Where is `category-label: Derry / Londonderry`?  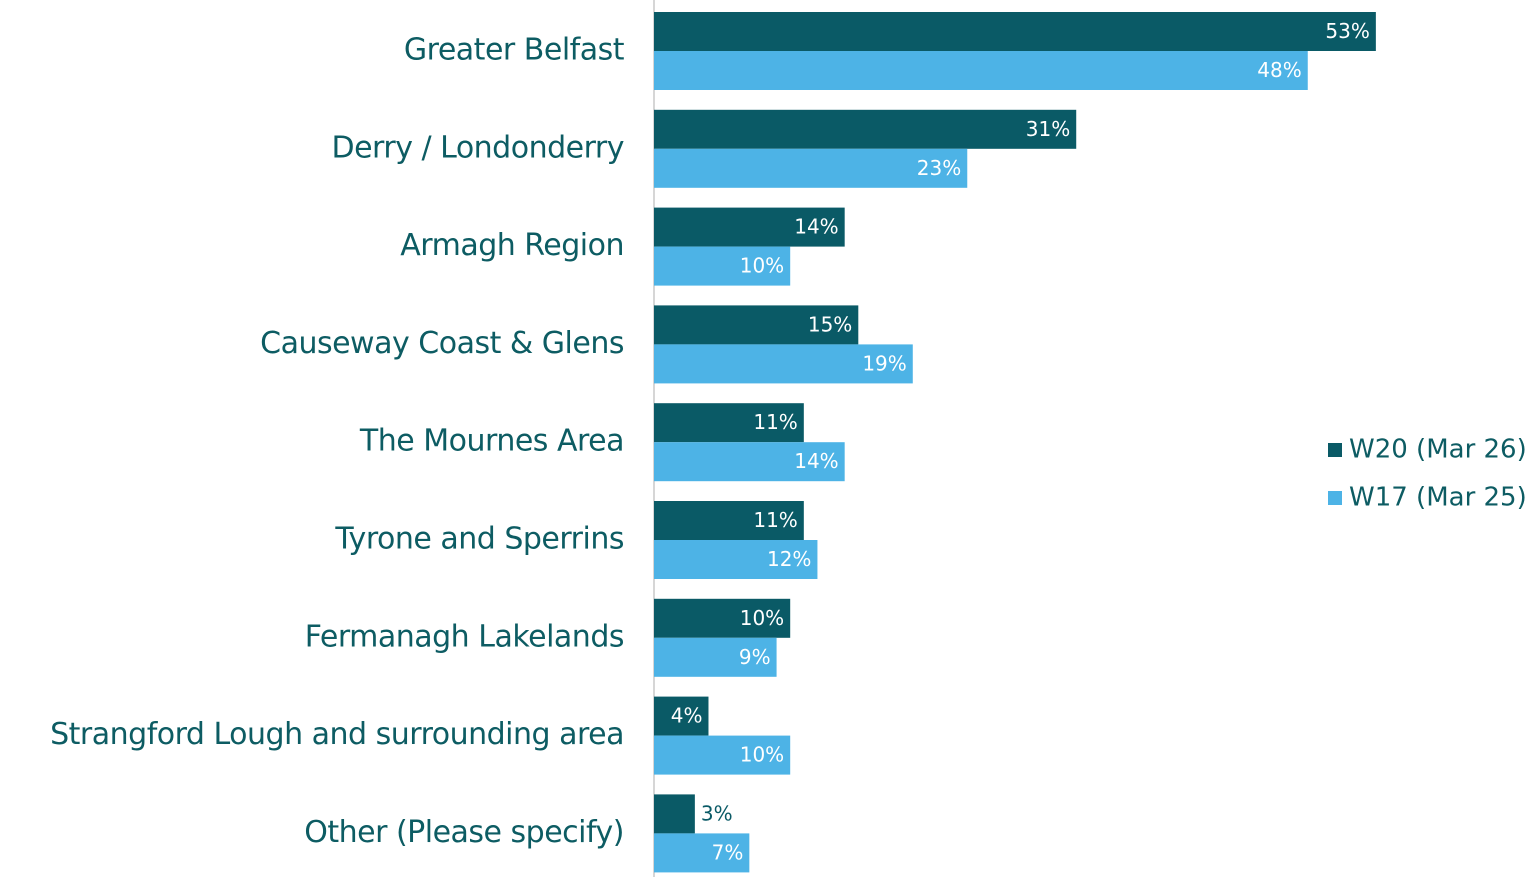 category-label: Derry / Londonderry is located at coordinates (478, 147).